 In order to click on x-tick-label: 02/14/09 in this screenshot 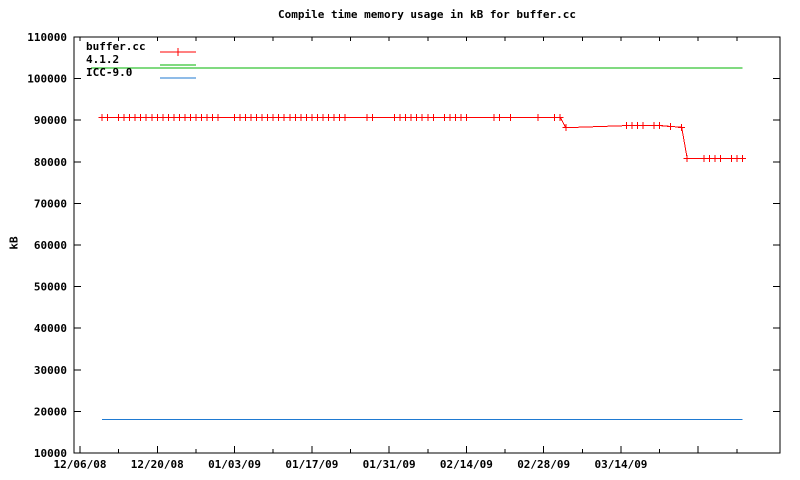, I will do `click(466, 464)`.